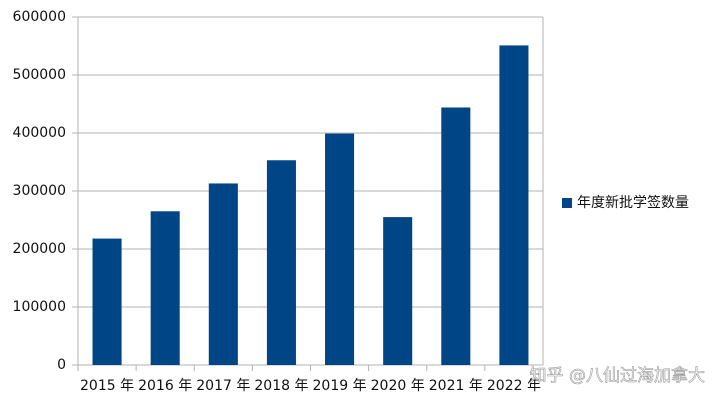 The width and height of the screenshot is (720, 405). What do you see at coordinates (398, 386) in the screenshot?
I see `x-tick-label: 2020 年` at bounding box center [398, 386].